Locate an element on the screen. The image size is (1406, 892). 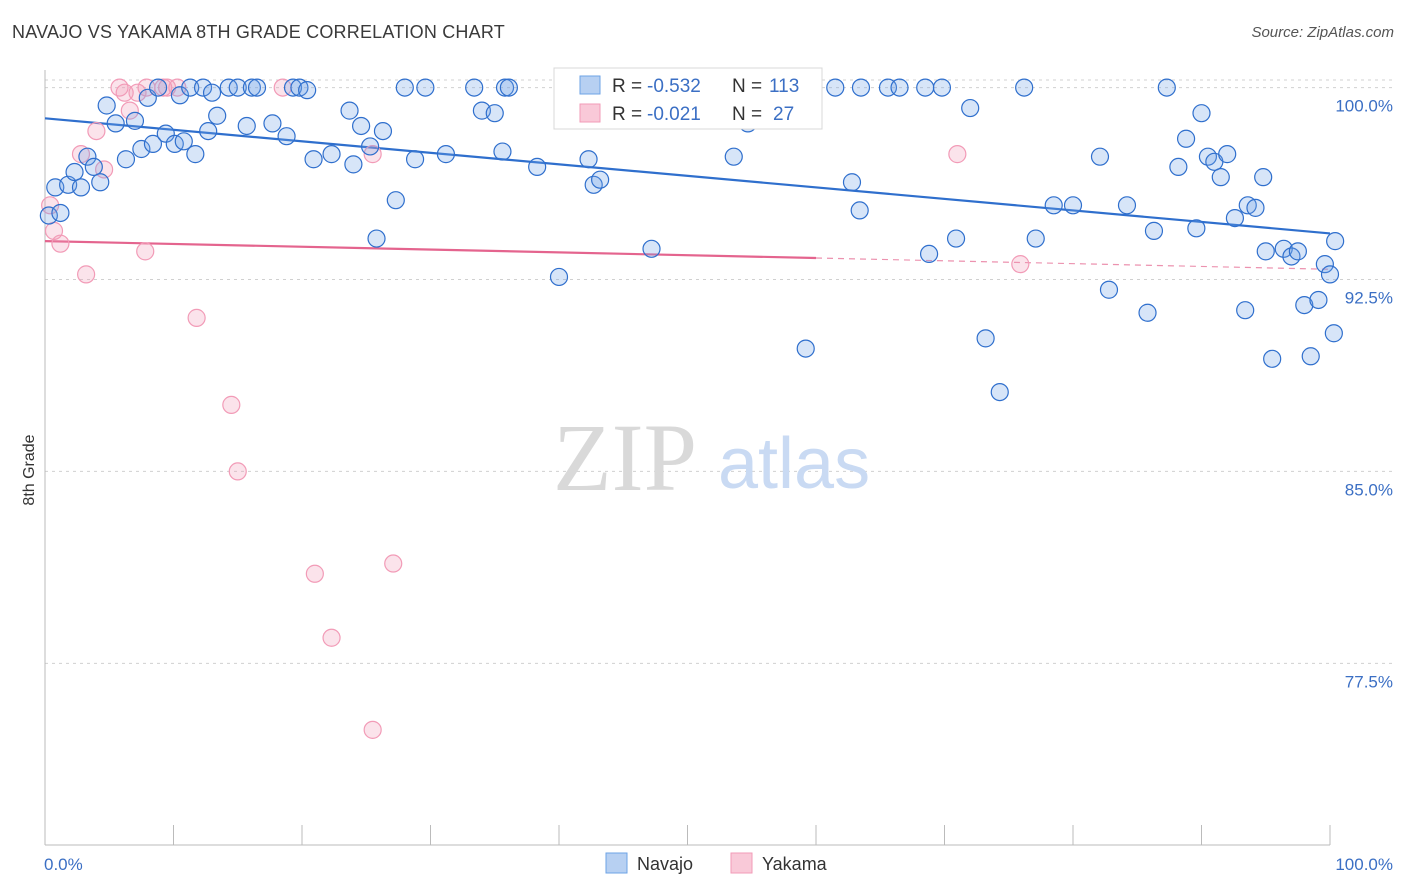
legend: Navajo Yakama is located at coordinates (716, 863).